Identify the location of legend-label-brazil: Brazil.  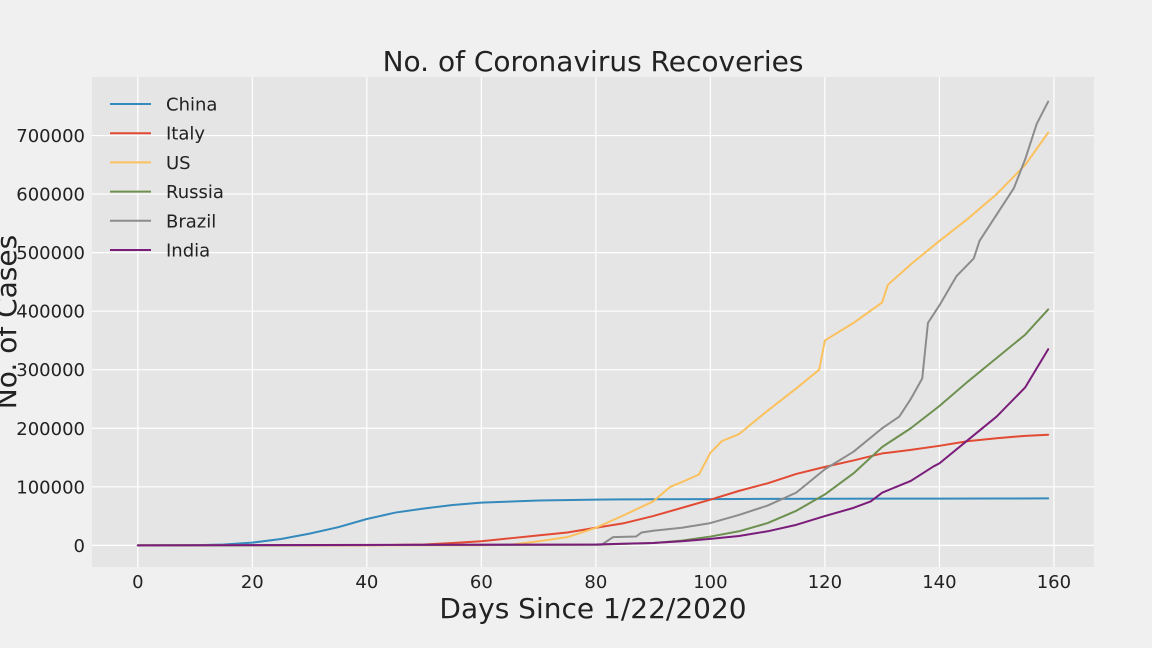
(191, 221).